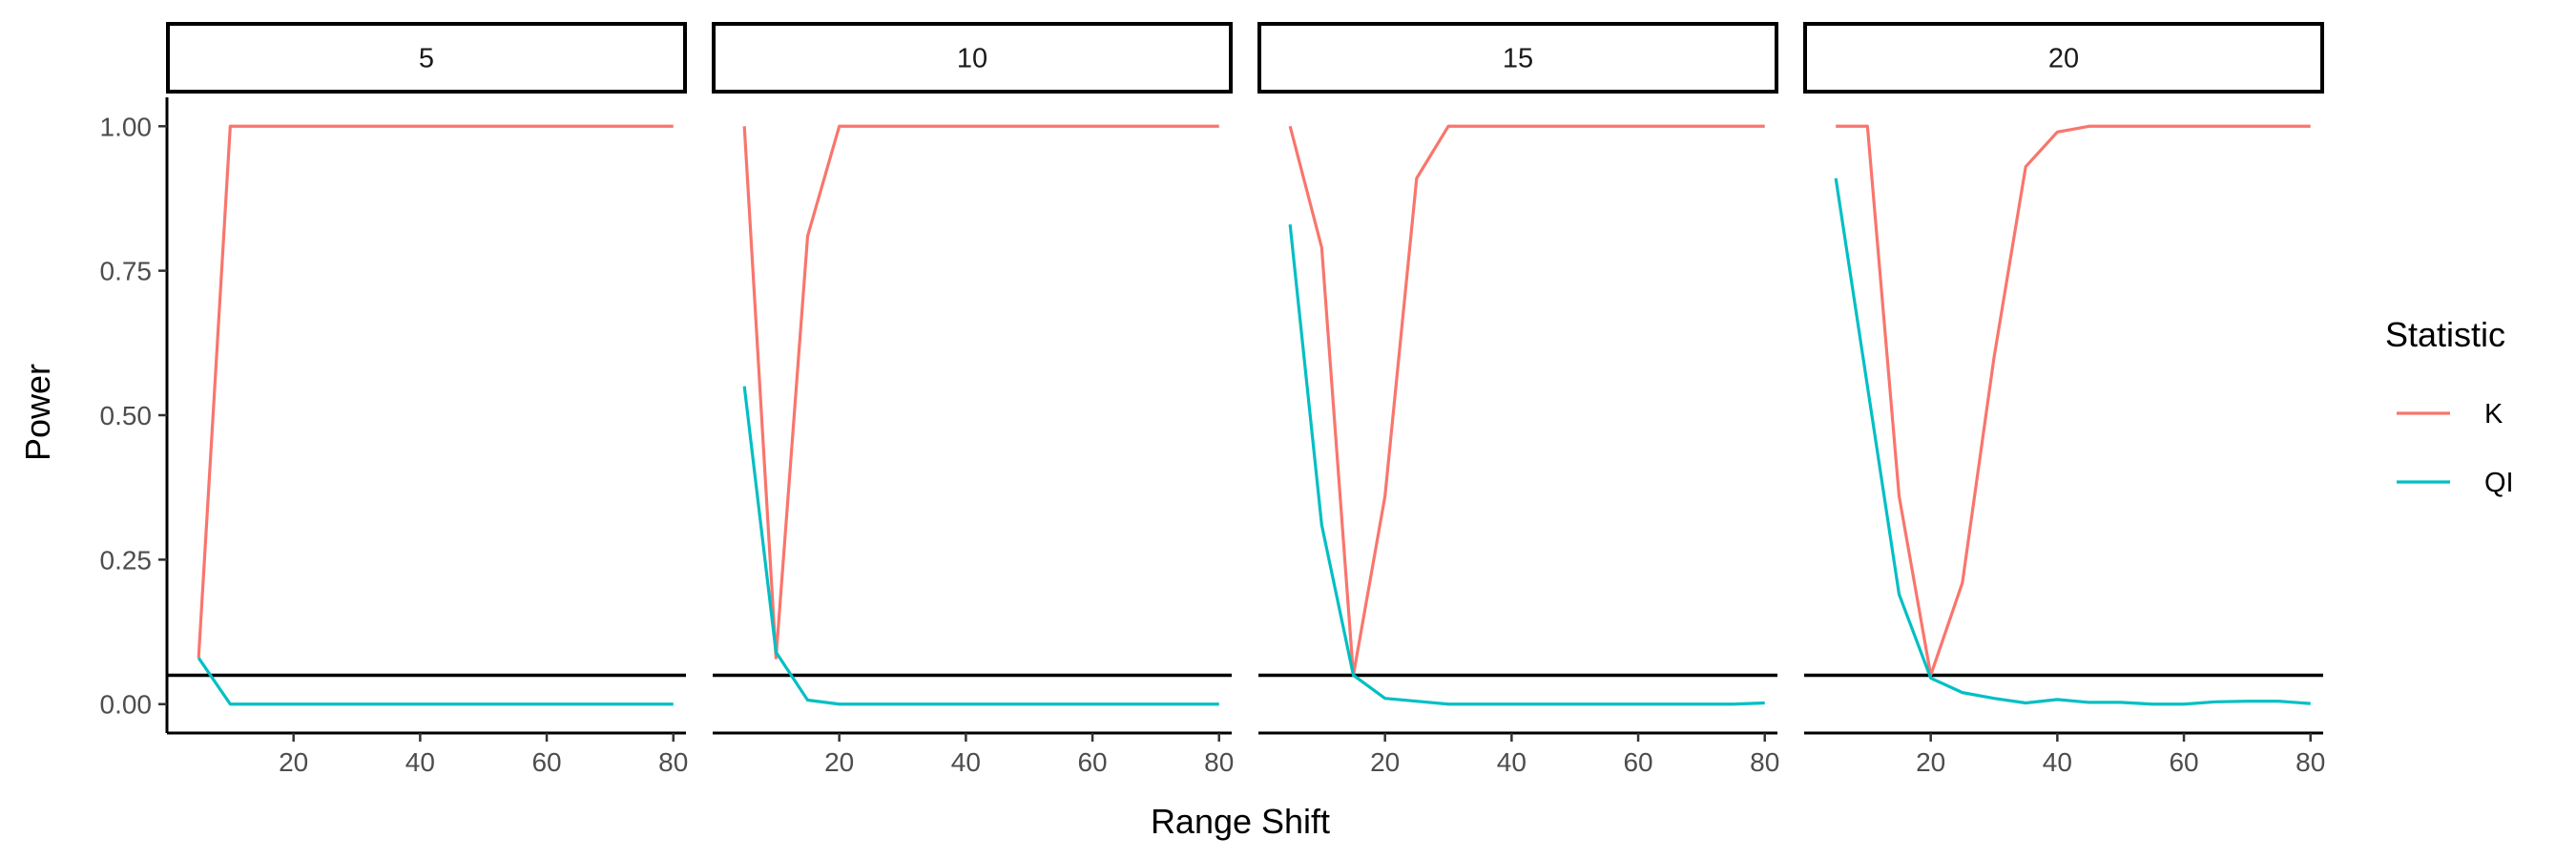 This screenshot has width=2576, height=859. What do you see at coordinates (2450, 414) in the screenshot?
I see `legend-item-k: K` at bounding box center [2450, 414].